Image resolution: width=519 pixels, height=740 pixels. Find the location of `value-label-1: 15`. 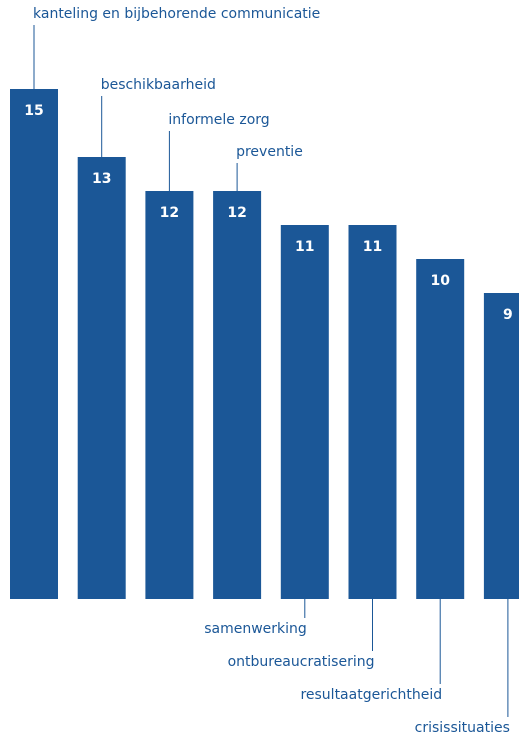

value-label-1: 15 is located at coordinates (33, 111).